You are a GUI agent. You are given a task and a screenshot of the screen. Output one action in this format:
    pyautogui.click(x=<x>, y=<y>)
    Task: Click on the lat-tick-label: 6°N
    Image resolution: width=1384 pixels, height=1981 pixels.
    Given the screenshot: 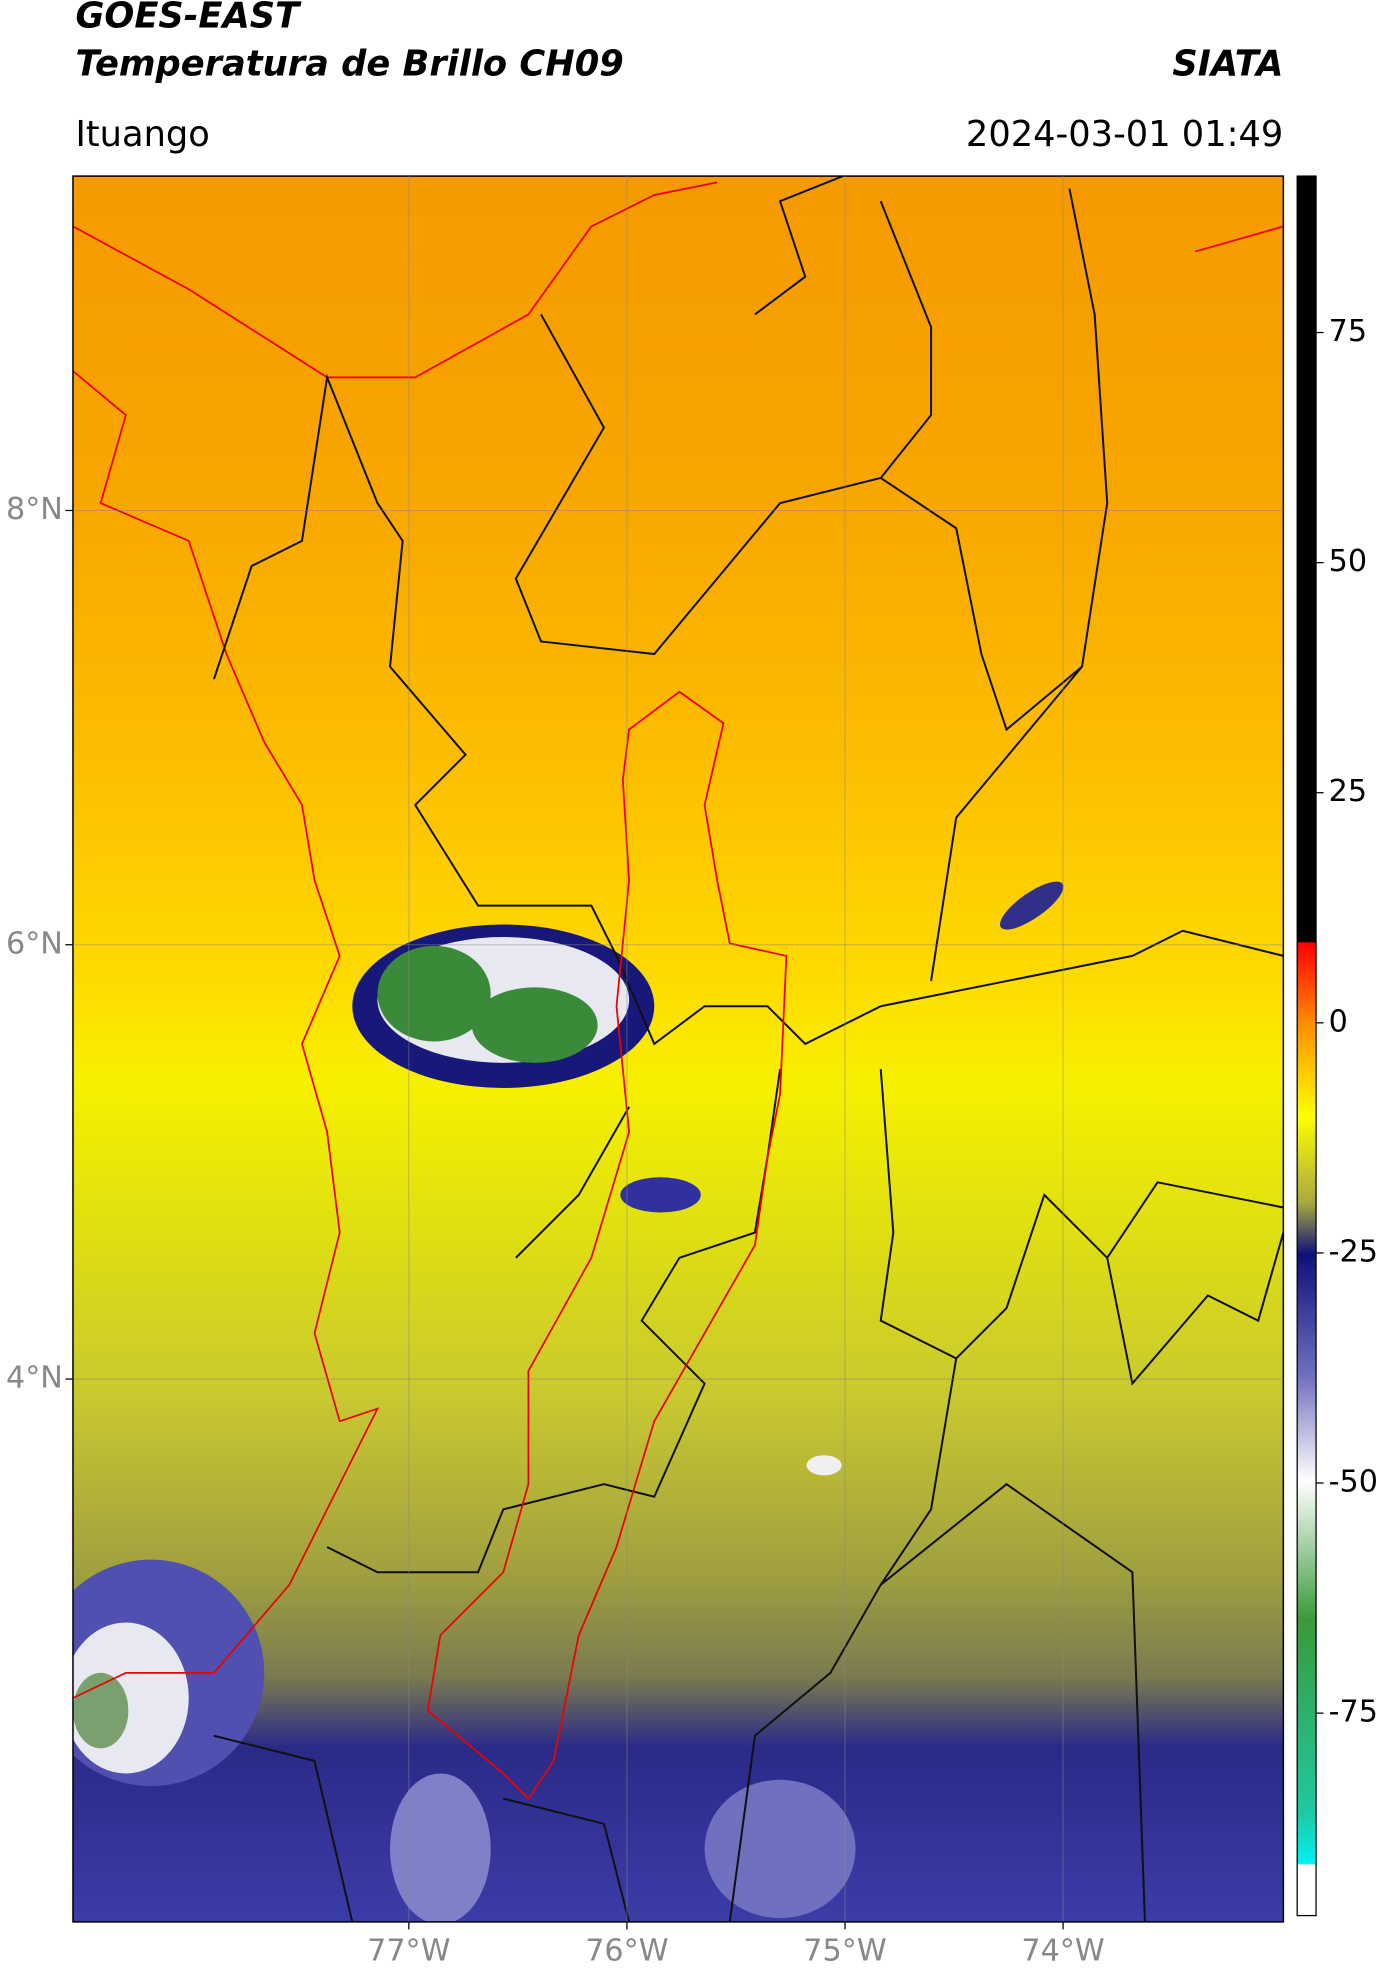 What is the action you would take?
    pyautogui.click(x=34, y=943)
    